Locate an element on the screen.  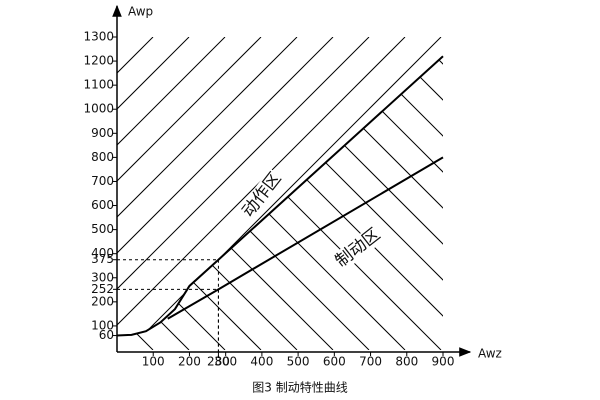
y-tick-label: 100 is located at coordinates (102, 325).